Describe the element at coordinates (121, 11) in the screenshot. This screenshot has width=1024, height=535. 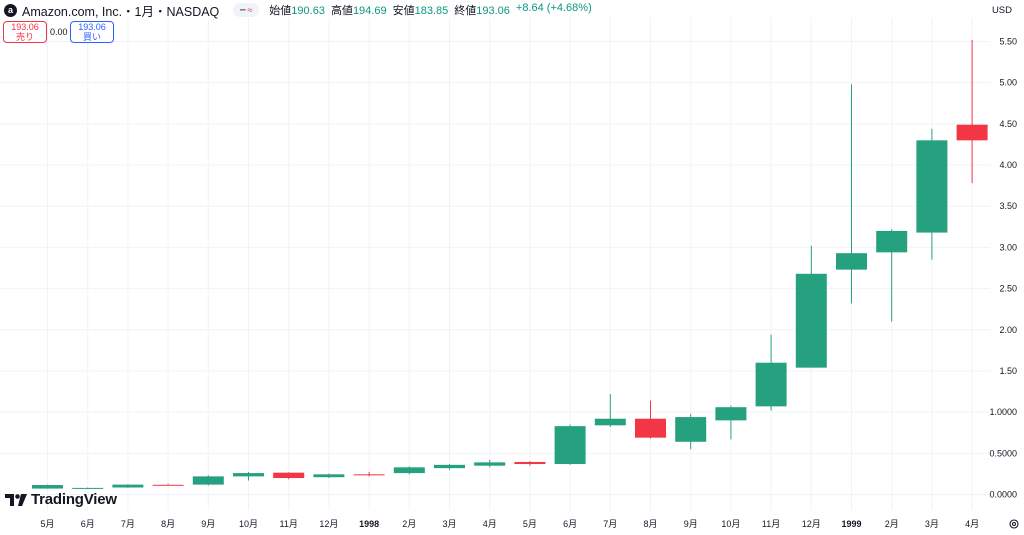
I see `symbol-title: Amazon.com, Inc.・1月・NASDAQ` at that location.